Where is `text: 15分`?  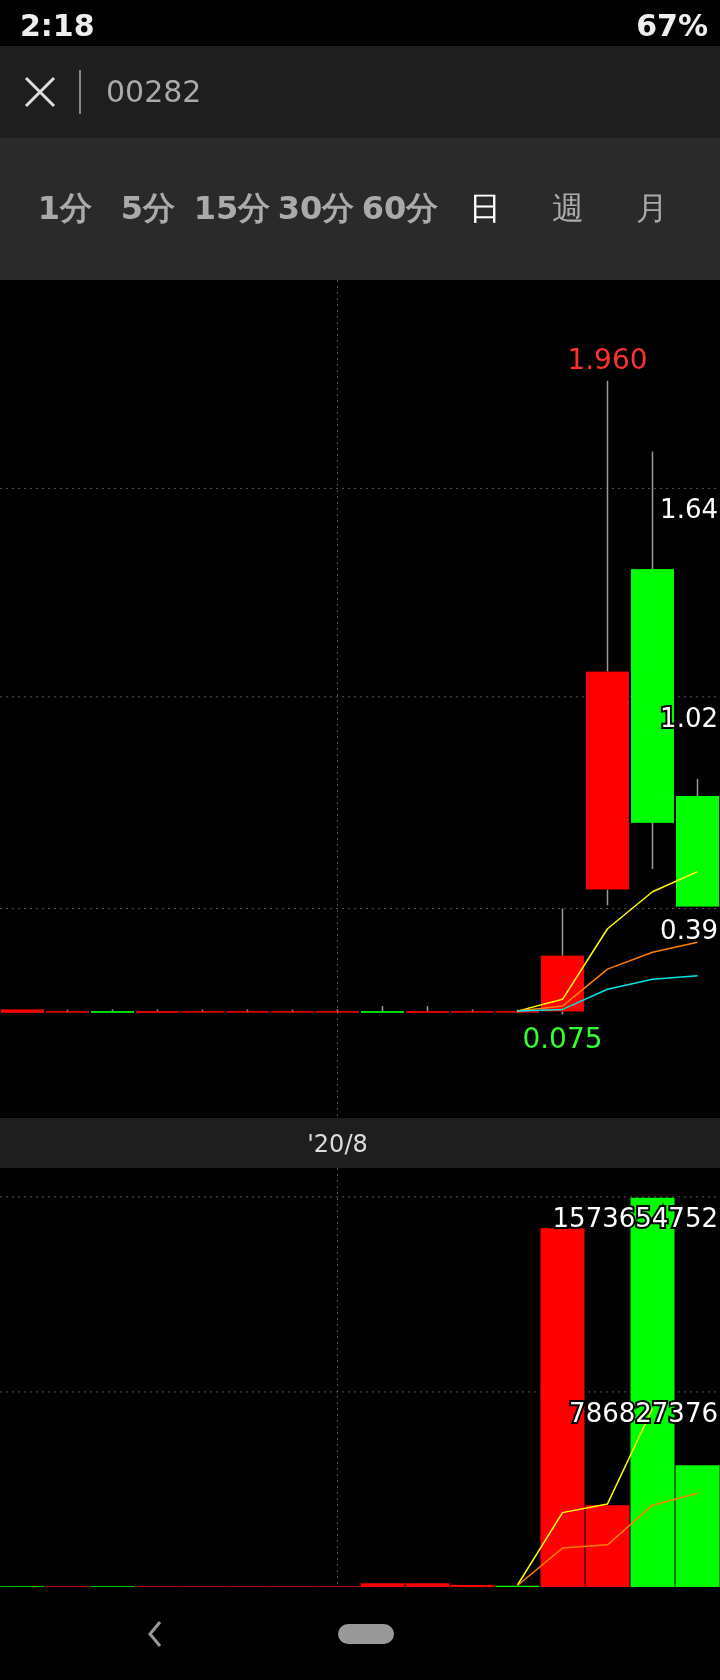 text: 15分 is located at coordinates (232, 208).